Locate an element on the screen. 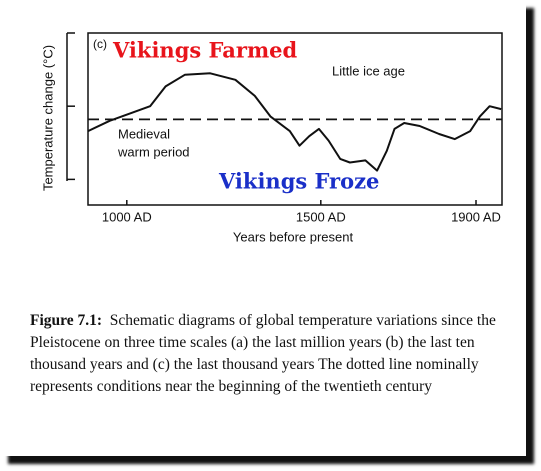 This screenshot has height=471, width=541. x-tick-label: 1000 AD is located at coordinates (127, 216).